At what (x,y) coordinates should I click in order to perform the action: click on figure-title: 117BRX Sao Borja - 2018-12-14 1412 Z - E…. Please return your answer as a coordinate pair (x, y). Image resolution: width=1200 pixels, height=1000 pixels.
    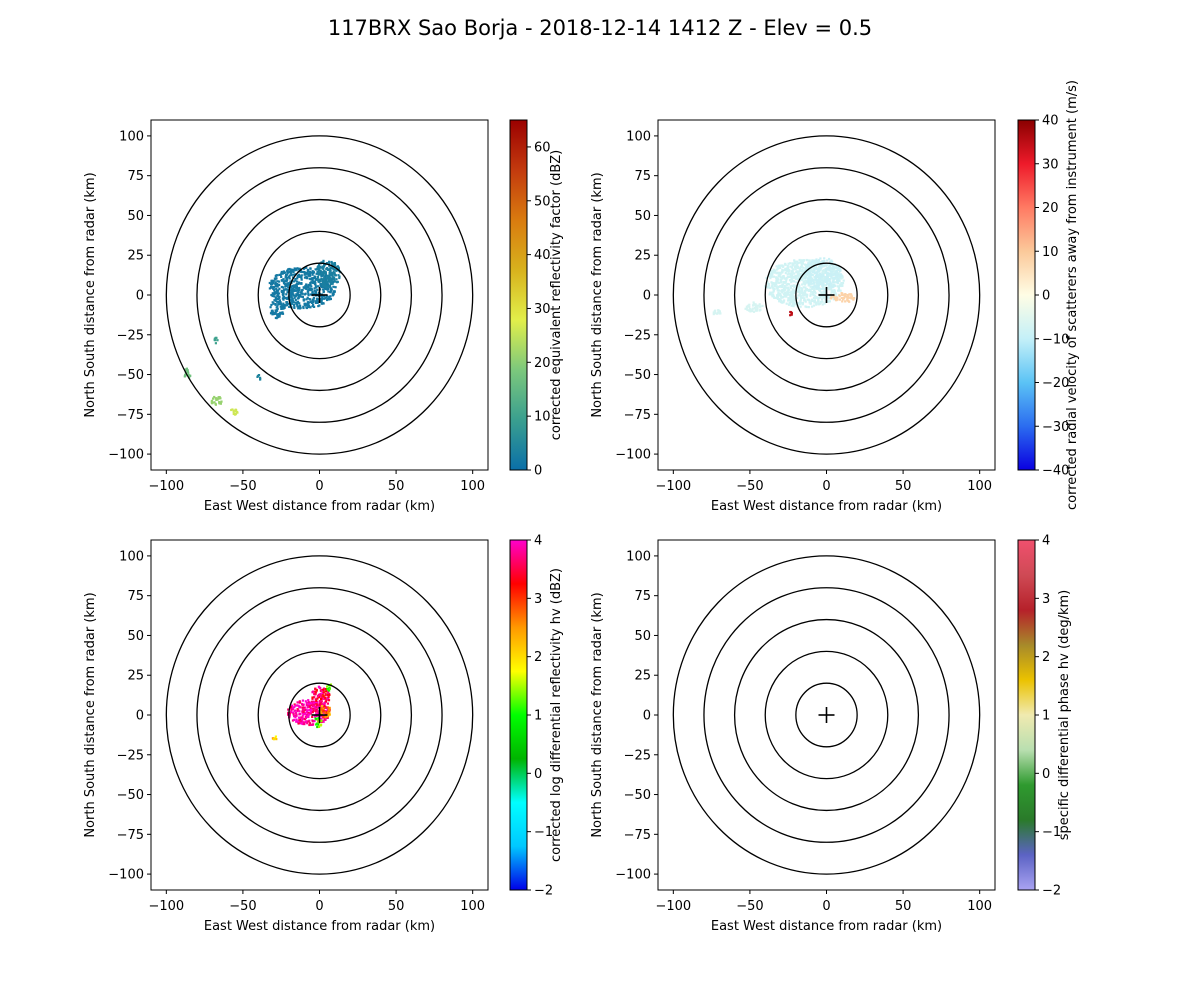
    Looking at the image, I should click on (600, 28).